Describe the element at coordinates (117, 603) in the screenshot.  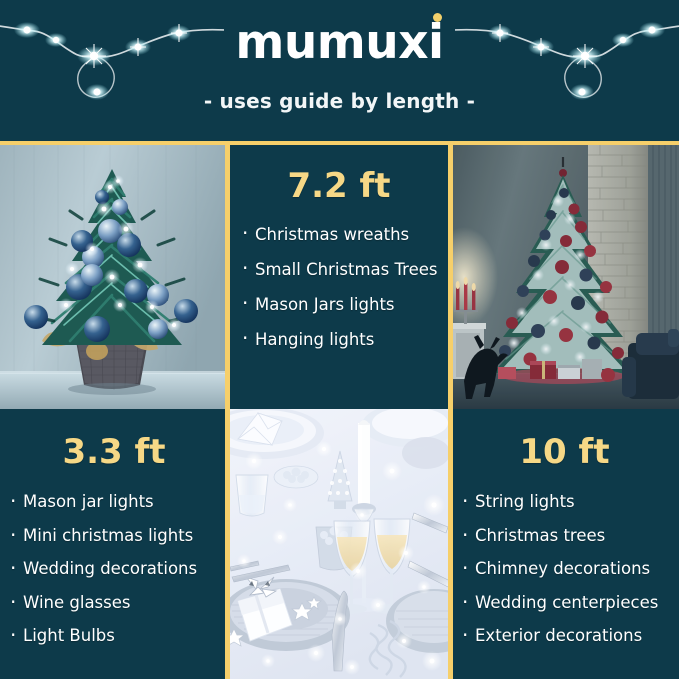
I see `list-item: Wine glasses` at that location.